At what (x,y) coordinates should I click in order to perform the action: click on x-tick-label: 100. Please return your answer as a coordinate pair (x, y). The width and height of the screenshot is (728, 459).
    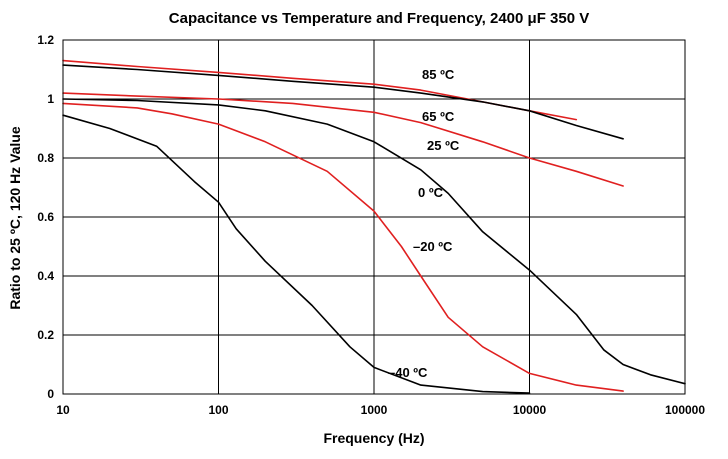
    Looking at the image, I should click on (218, 410).